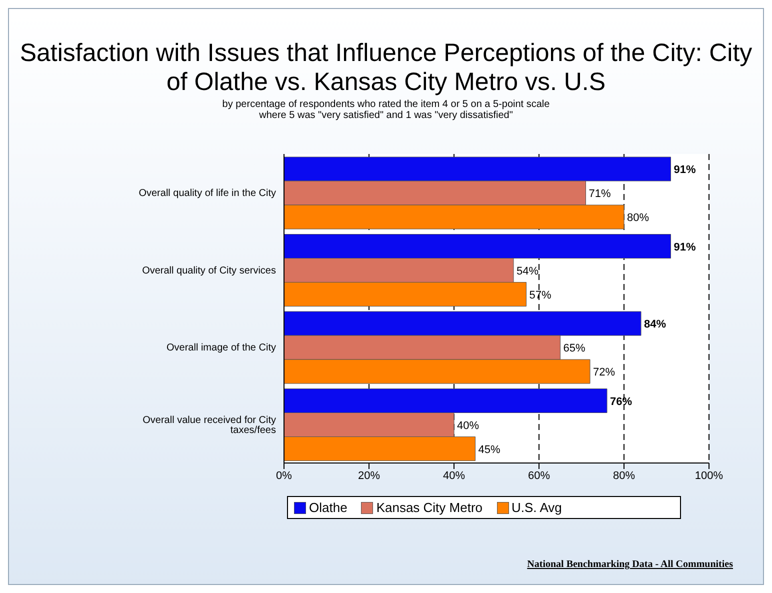 This screenshot has width=772, height=593. I want to click on x-tick-label: 40%, so click(454, 476).